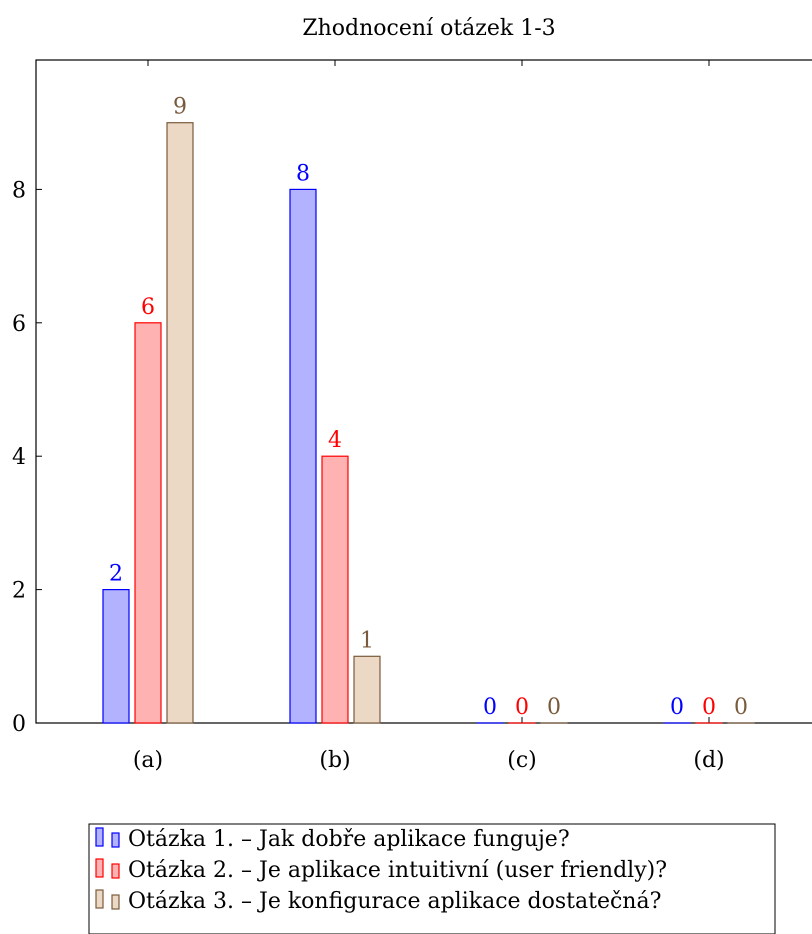 Image resolution: width=812 pixels, height=934 pixels. I want to click on data-label: 6, so click(148, 307).